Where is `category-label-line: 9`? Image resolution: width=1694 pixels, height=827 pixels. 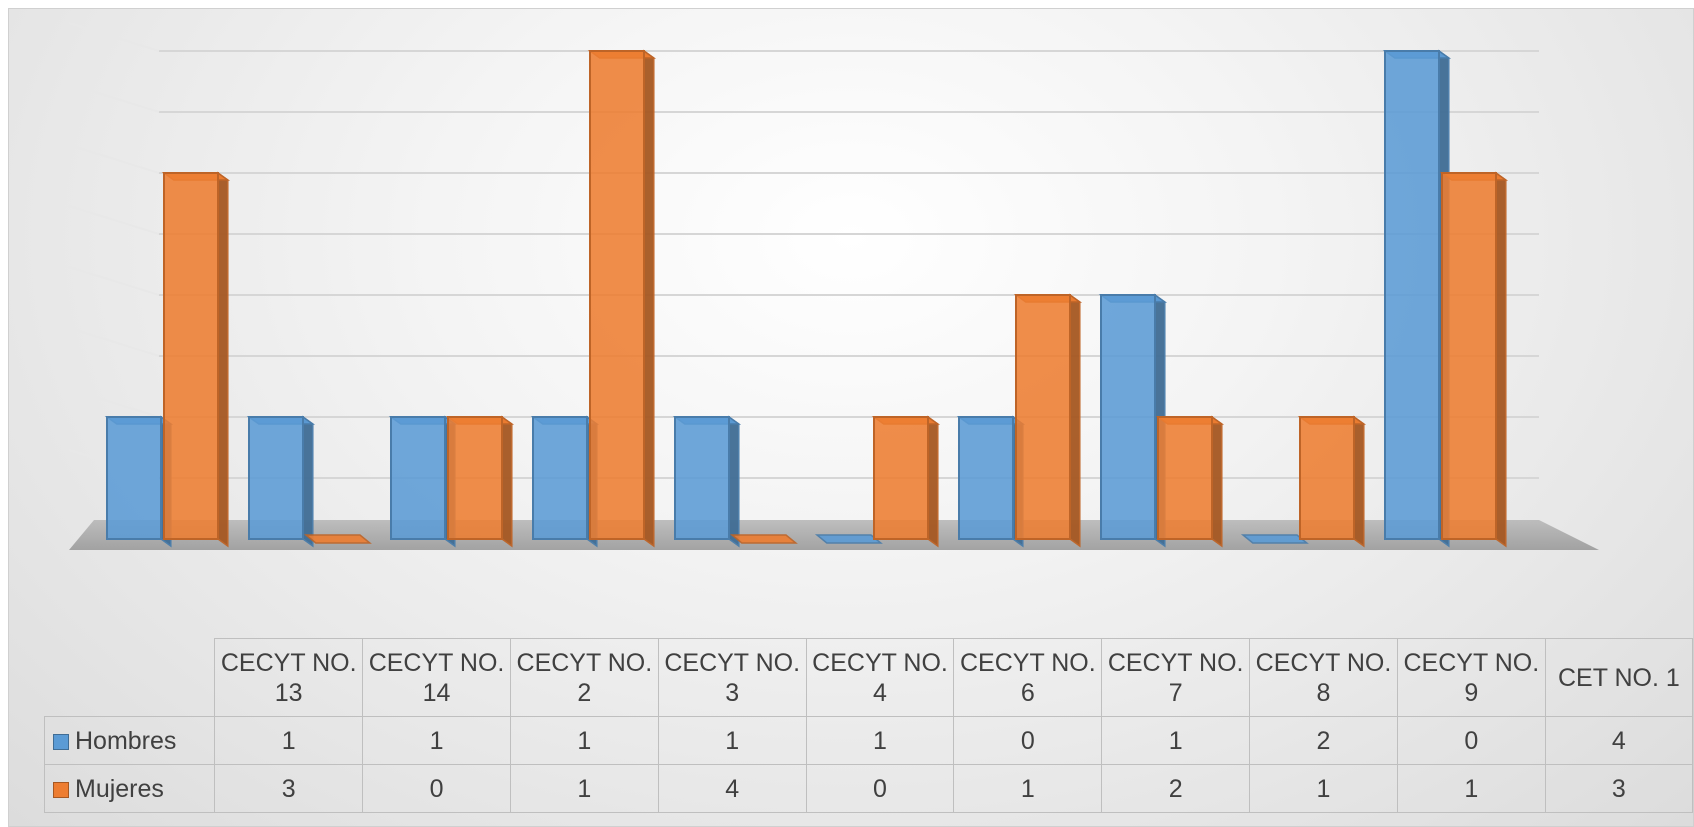 category-label-line: 9 is located at coordinates (1471, 692).